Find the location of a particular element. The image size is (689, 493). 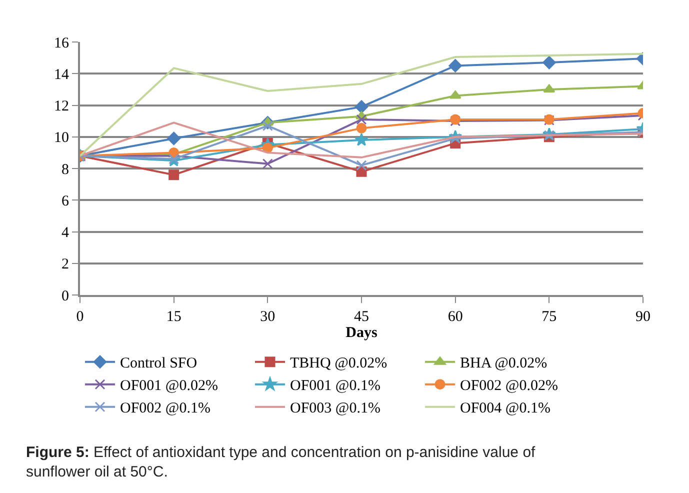

legend-label: OF001 @0.02% is located at coordinates (169, 386).